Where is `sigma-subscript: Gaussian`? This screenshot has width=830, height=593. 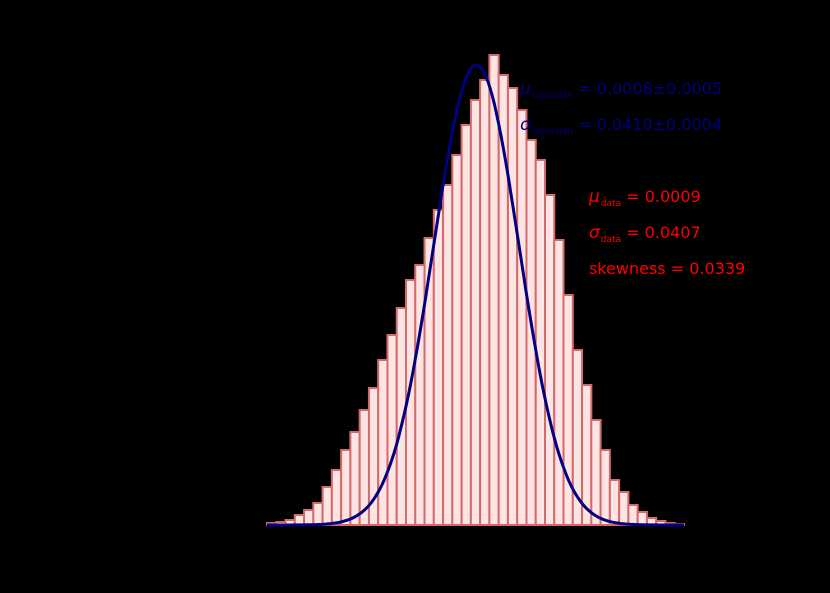
sigma-subscript: Gaussian is located at coordinates (552, 132).